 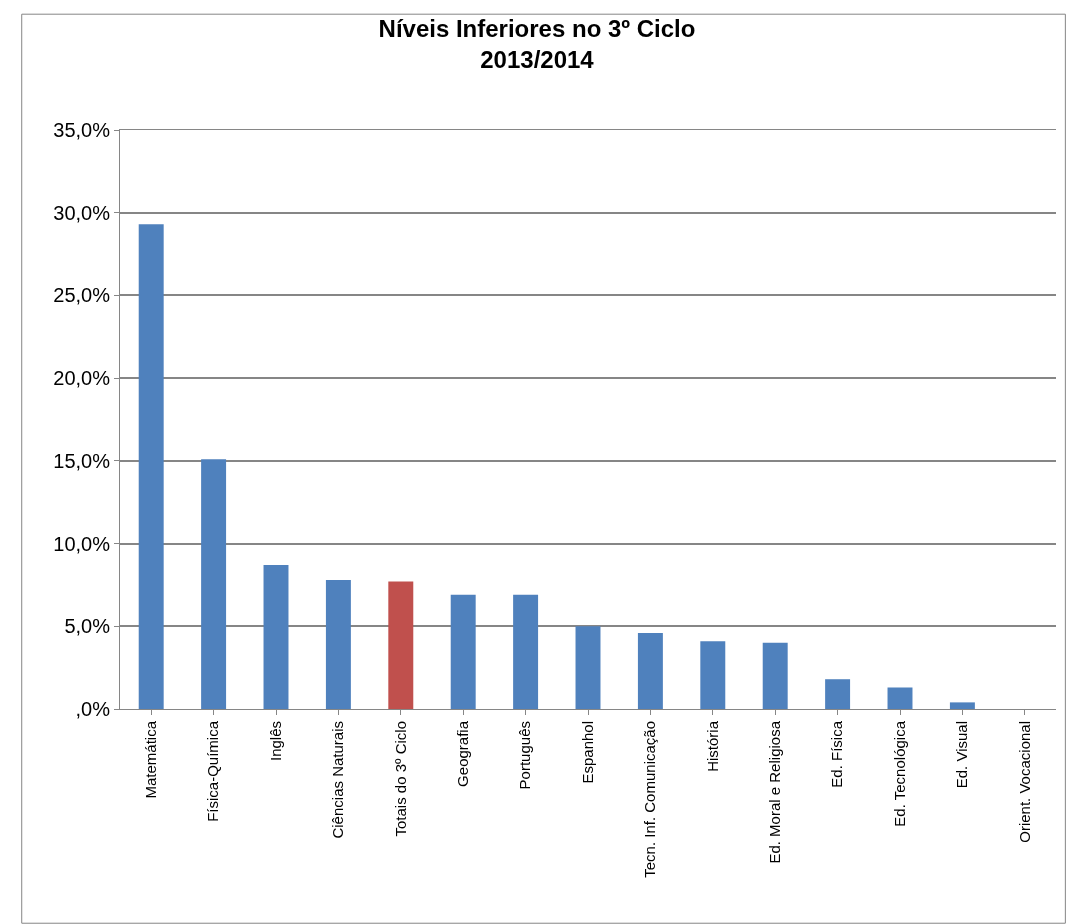 I want to click on x-tick-label: Tecn. Inf. Comunicação, so click(x=650, y=799).